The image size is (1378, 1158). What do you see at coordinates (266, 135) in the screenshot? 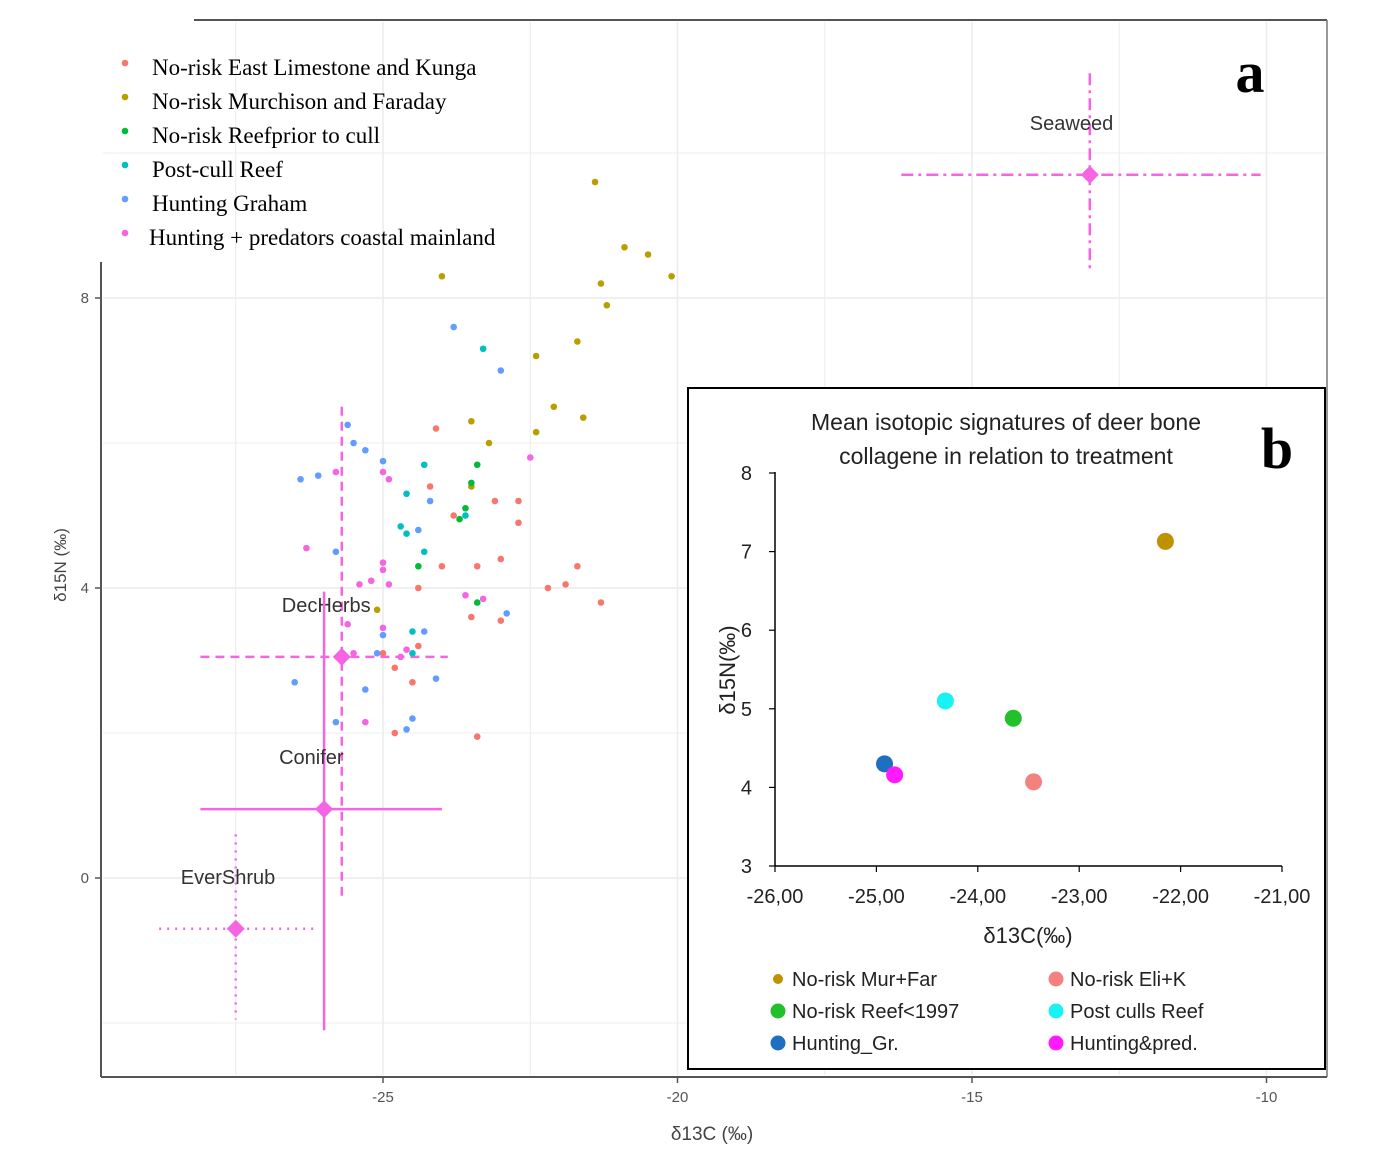
I see `legend-label: No-risk Reefprior to cull` at bounding box center [266, 135].